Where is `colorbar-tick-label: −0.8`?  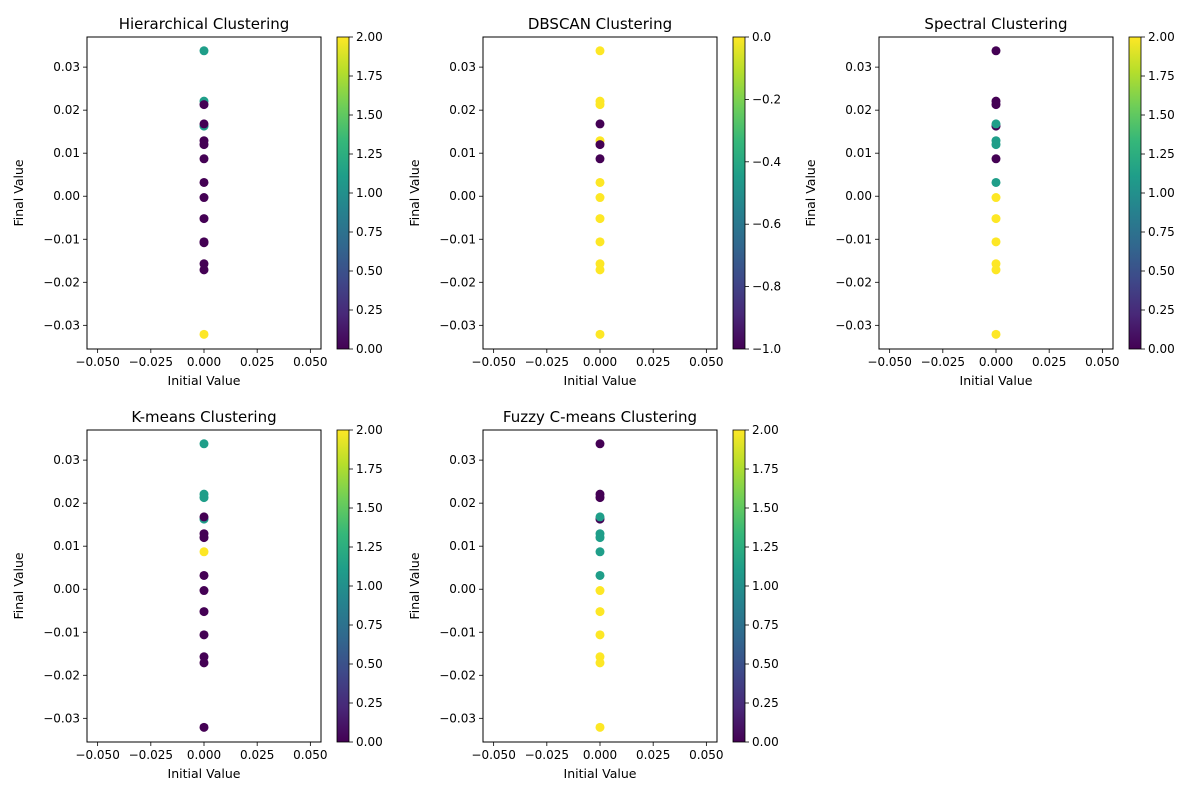
colorbar-tick-label: −0.8 is located at coordinates (766, 287).